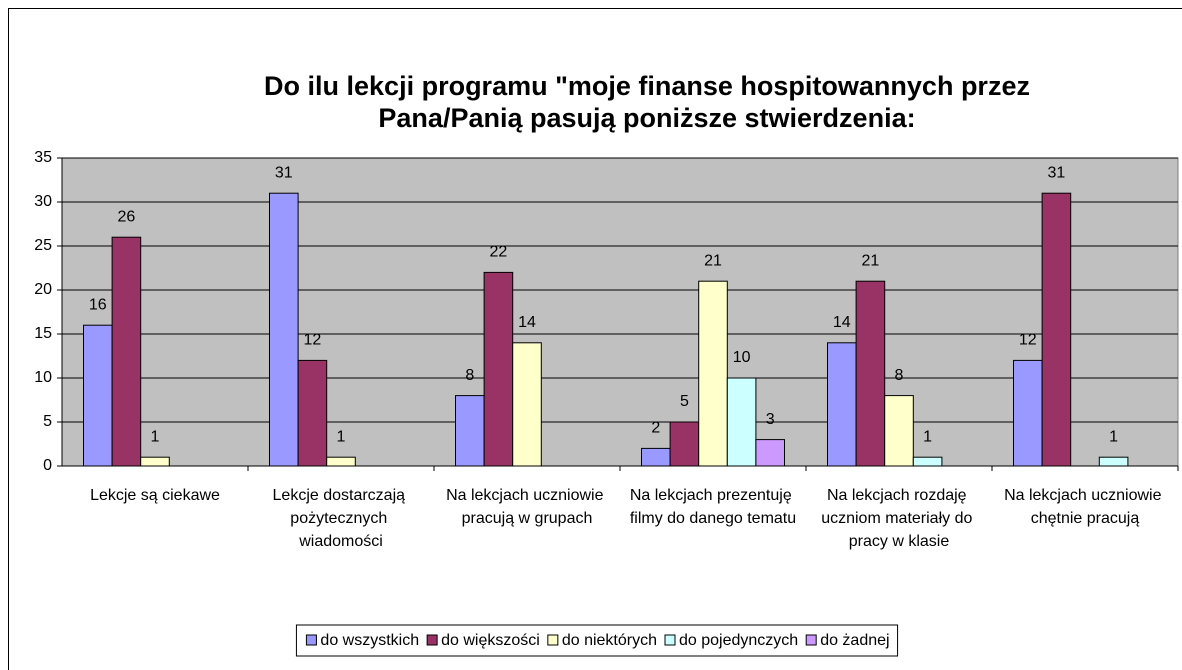 The height and width of the screenshot is (670, 1182). What do you see at coordinates (43, 245) in the screenshot?
I see `y-tick-label: 25` at bounding box center [43, 245].